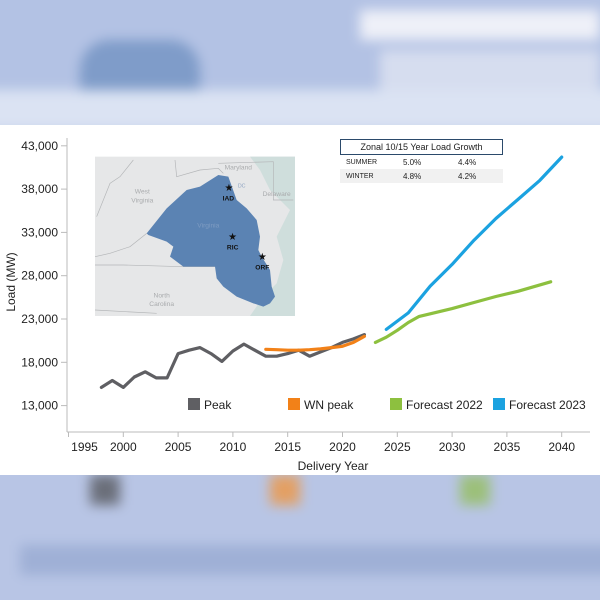  What do you see at coordinates (387, 405) in the screenshot?
I see `legend: Peak WN peak Forecast 2022 Forecast 2023` at bounding box center [387, 405].